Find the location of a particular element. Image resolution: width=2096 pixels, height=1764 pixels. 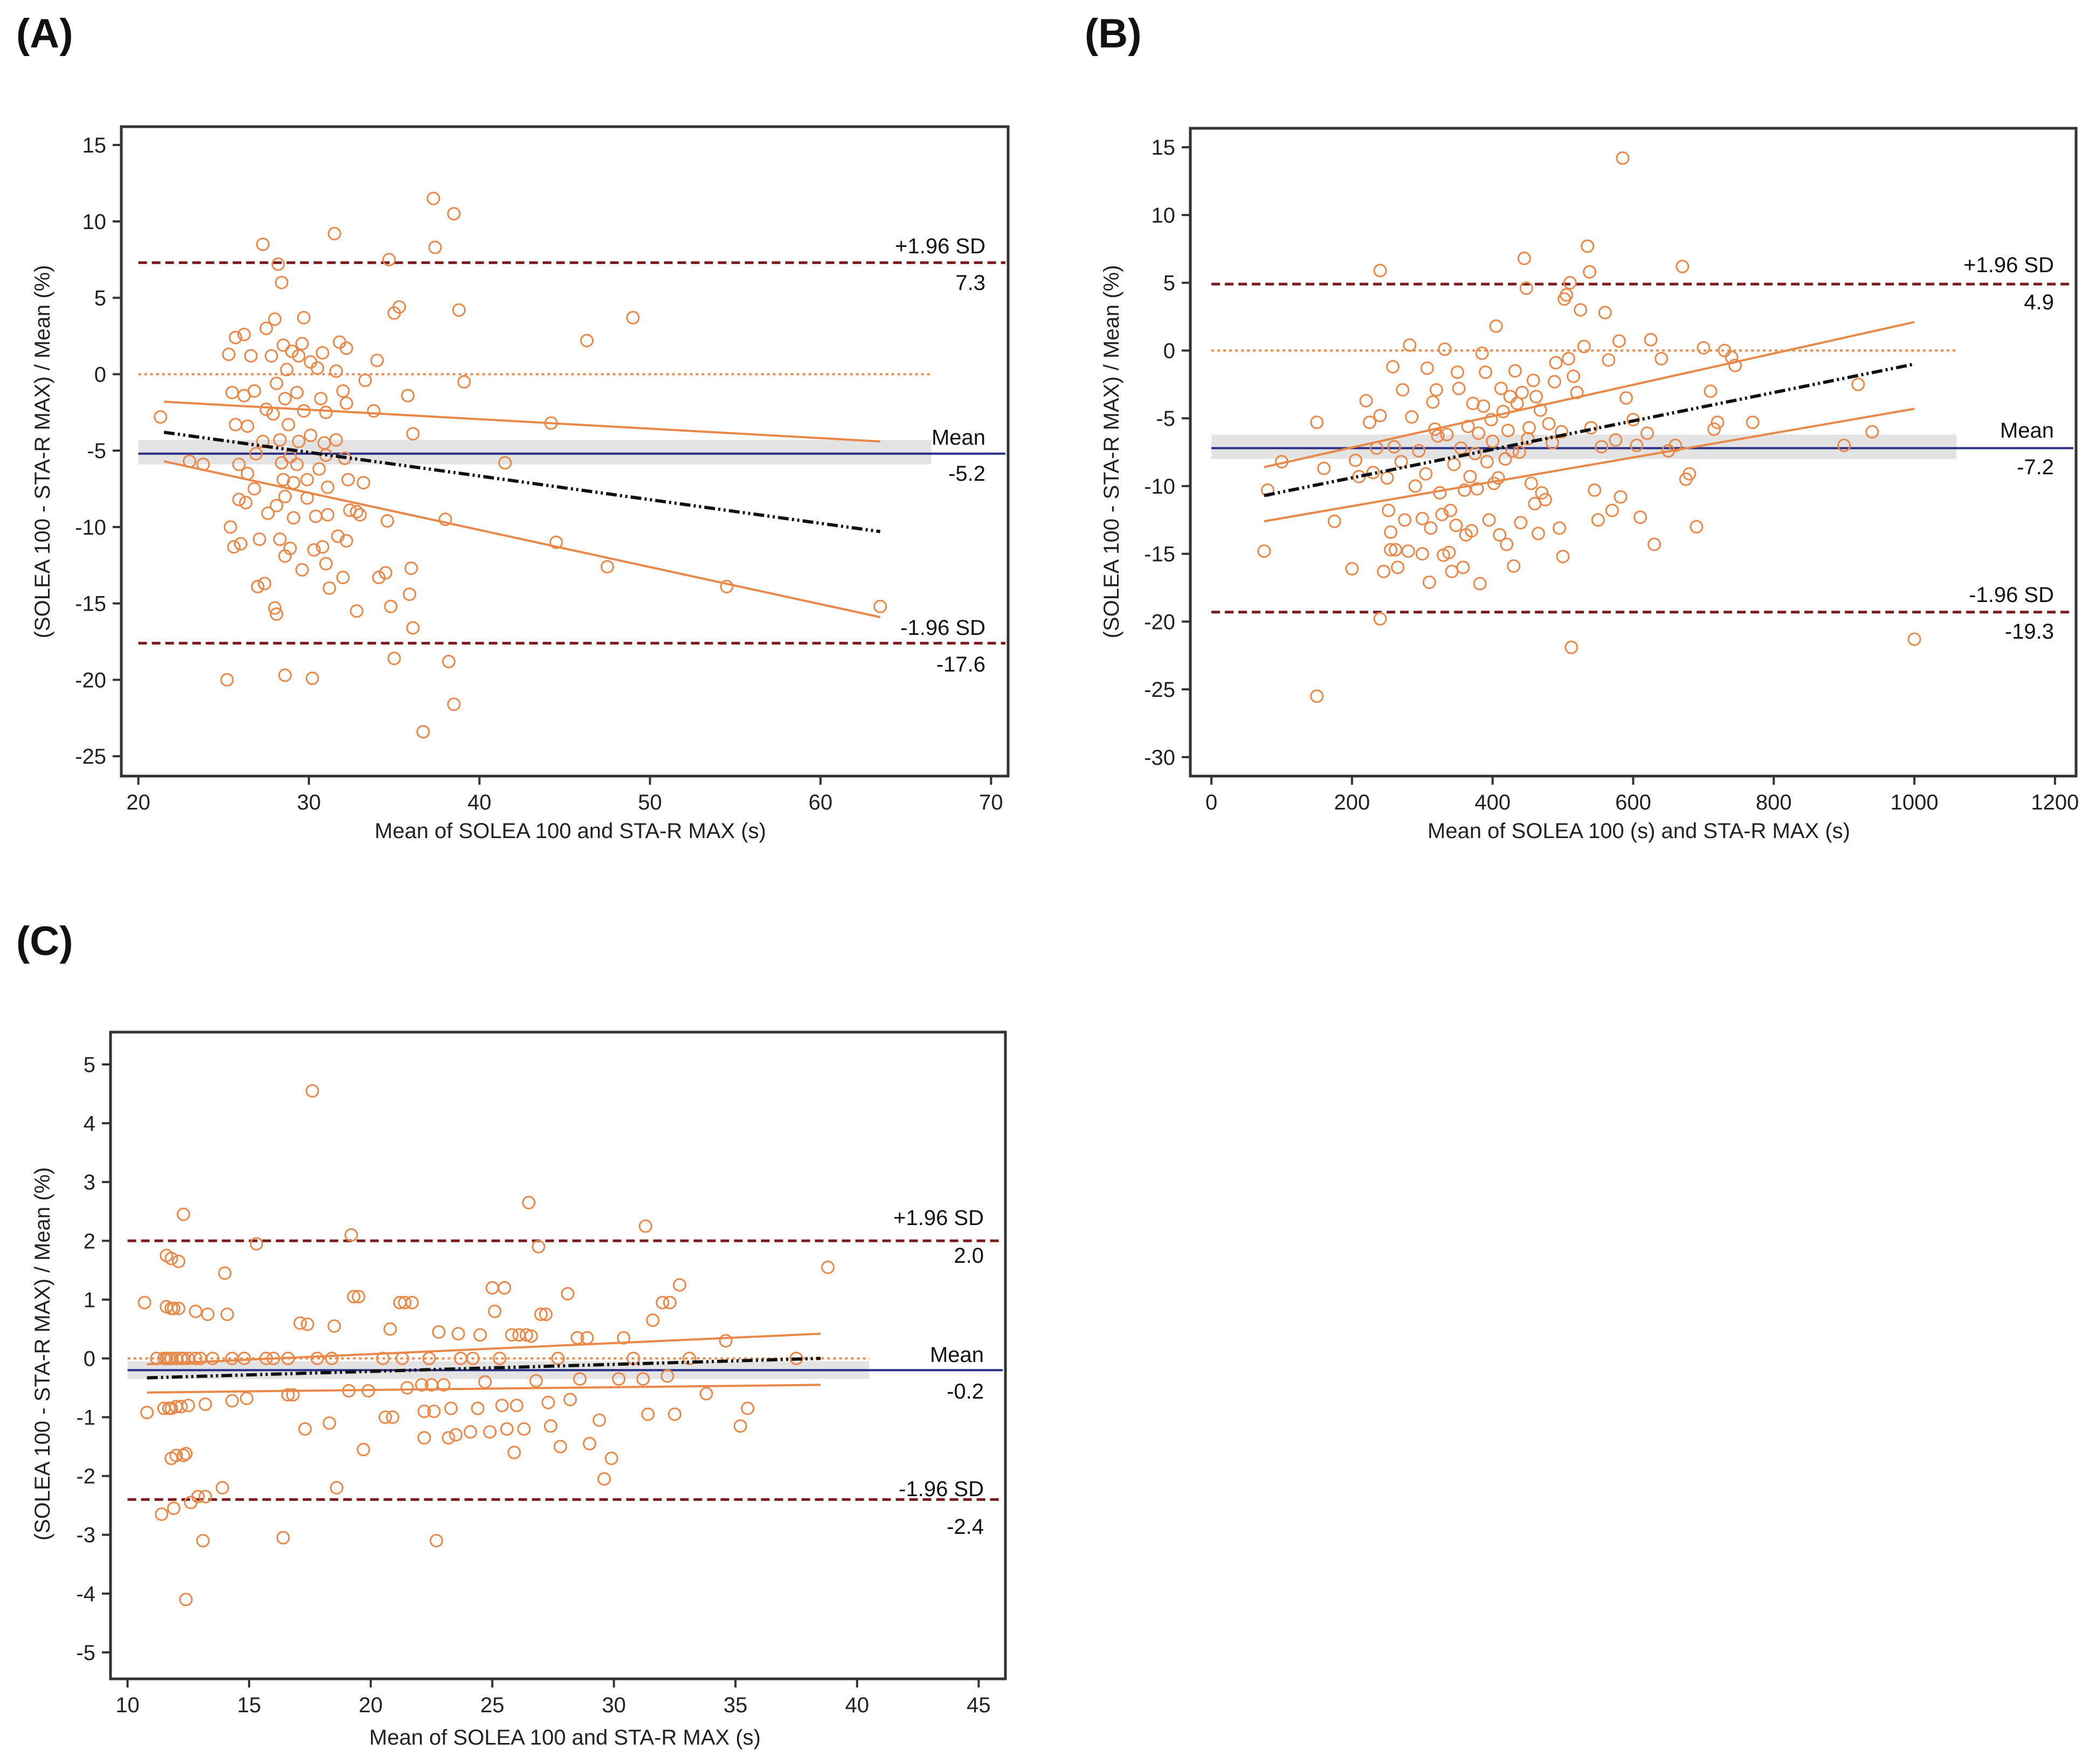

panel-b-x-tick-label: 400 is located at coordinates (1492, 802).